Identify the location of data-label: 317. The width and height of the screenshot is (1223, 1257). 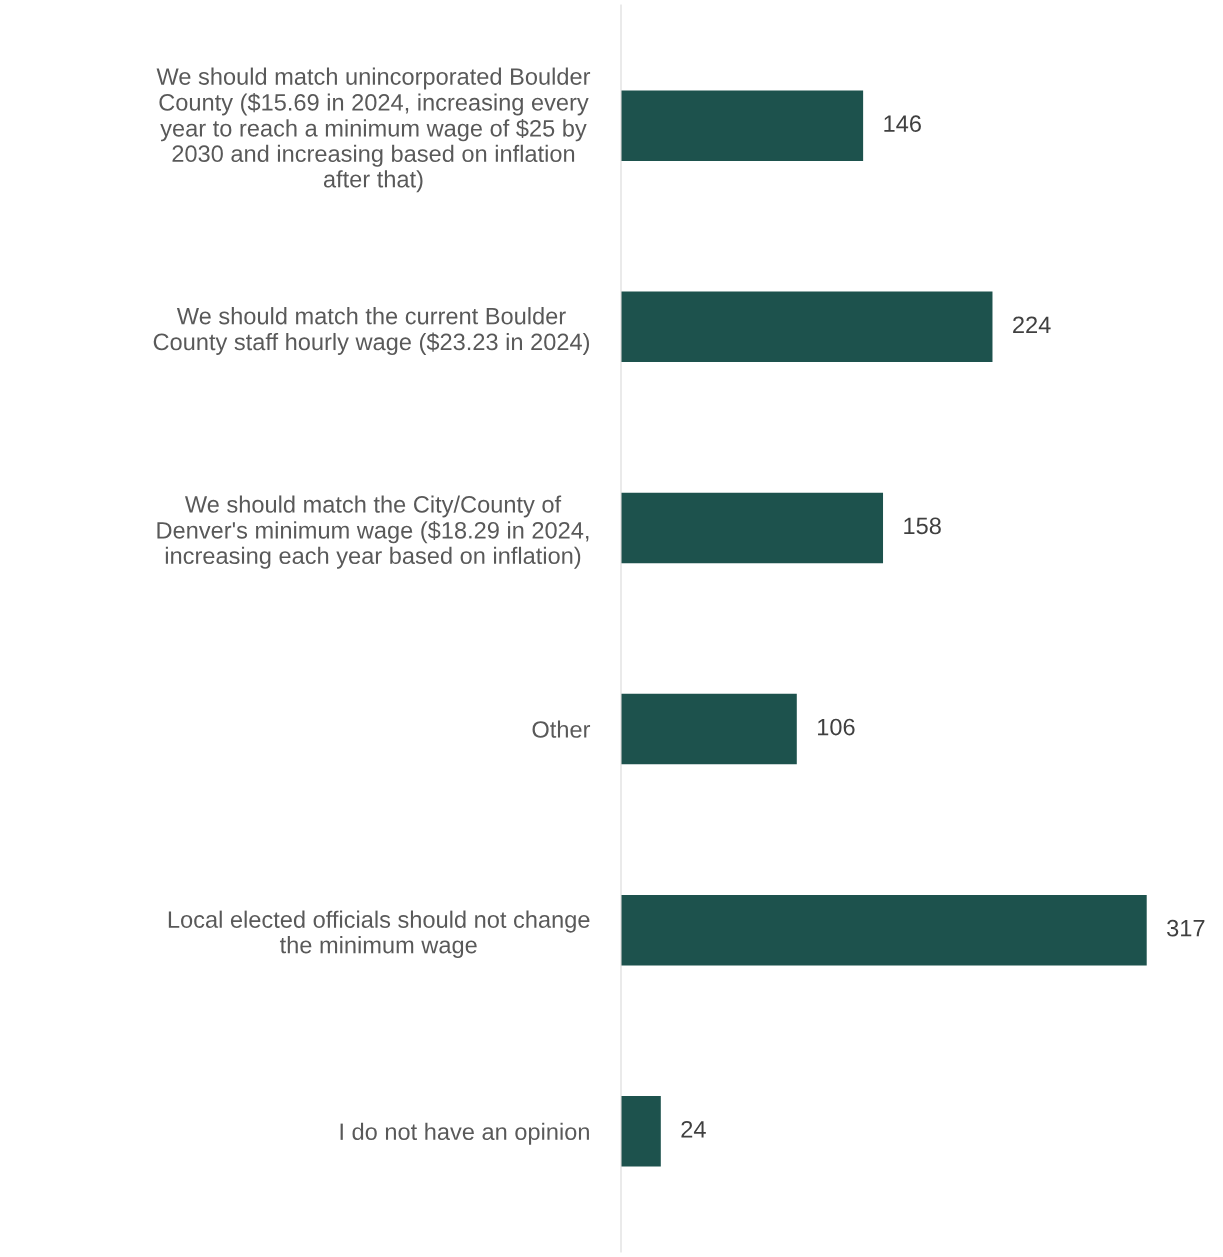
(1186, 928).